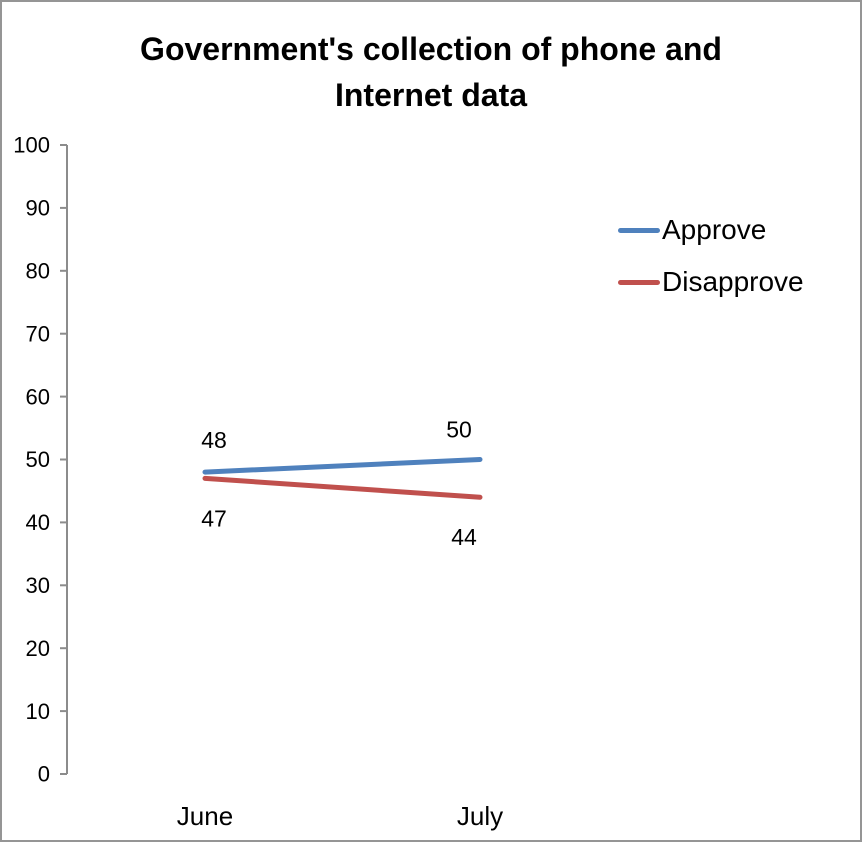  Describe the element at coordinates (714, 229) in the screenshot. I see `legend-label: Approve` at that location.